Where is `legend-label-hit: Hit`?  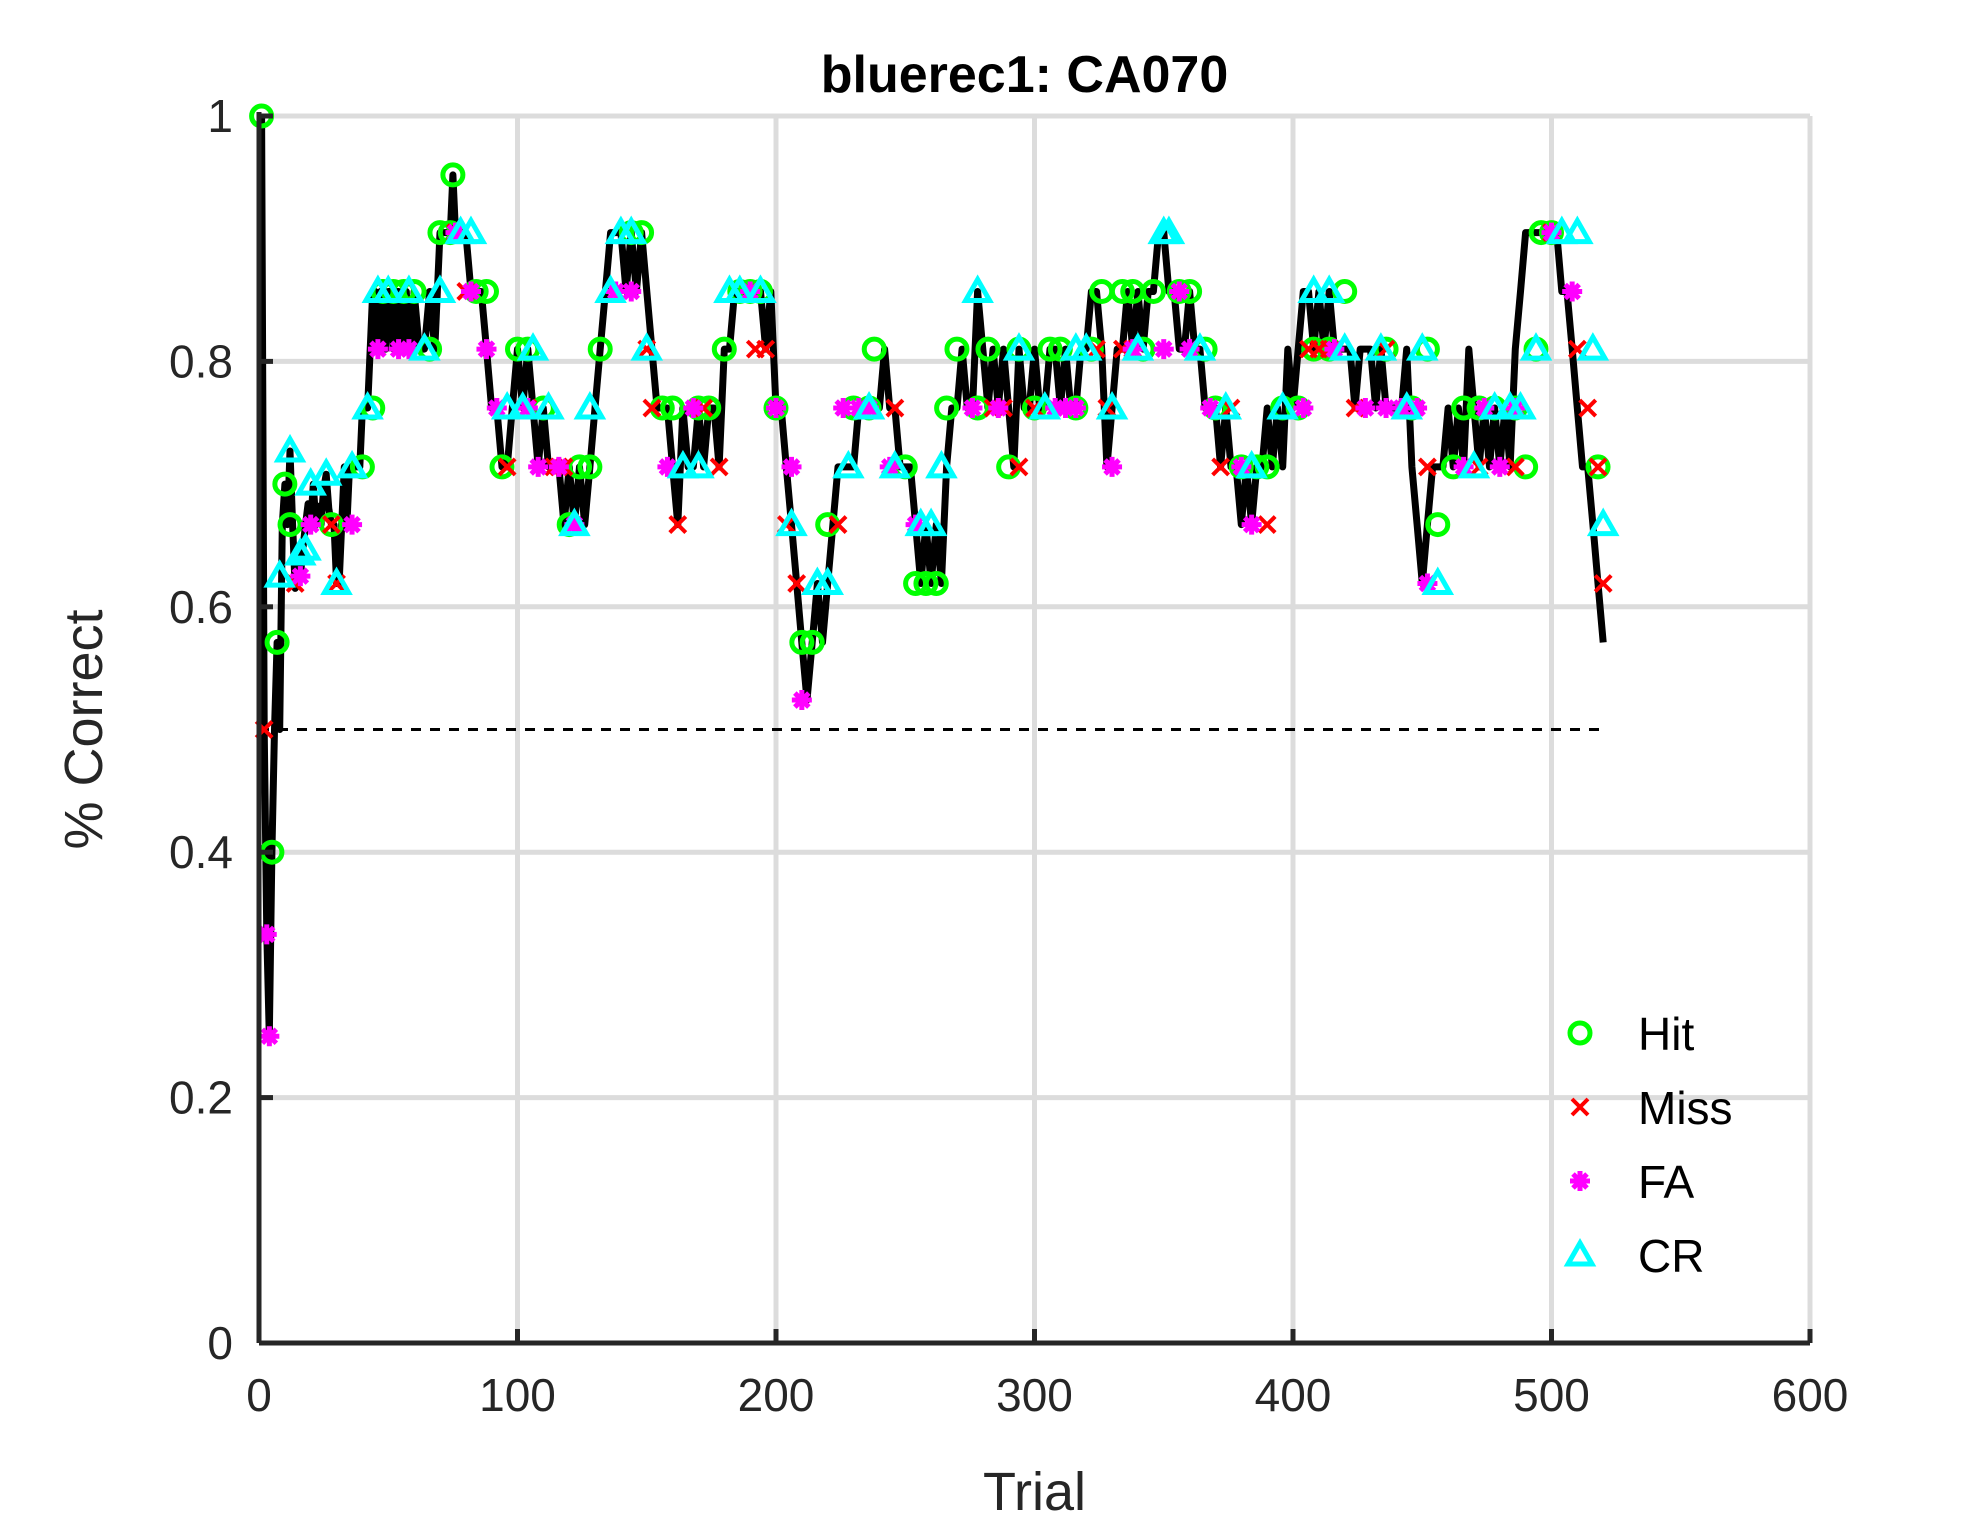
legend-label-hit: Hit is located at coordinates (1666, 1034).